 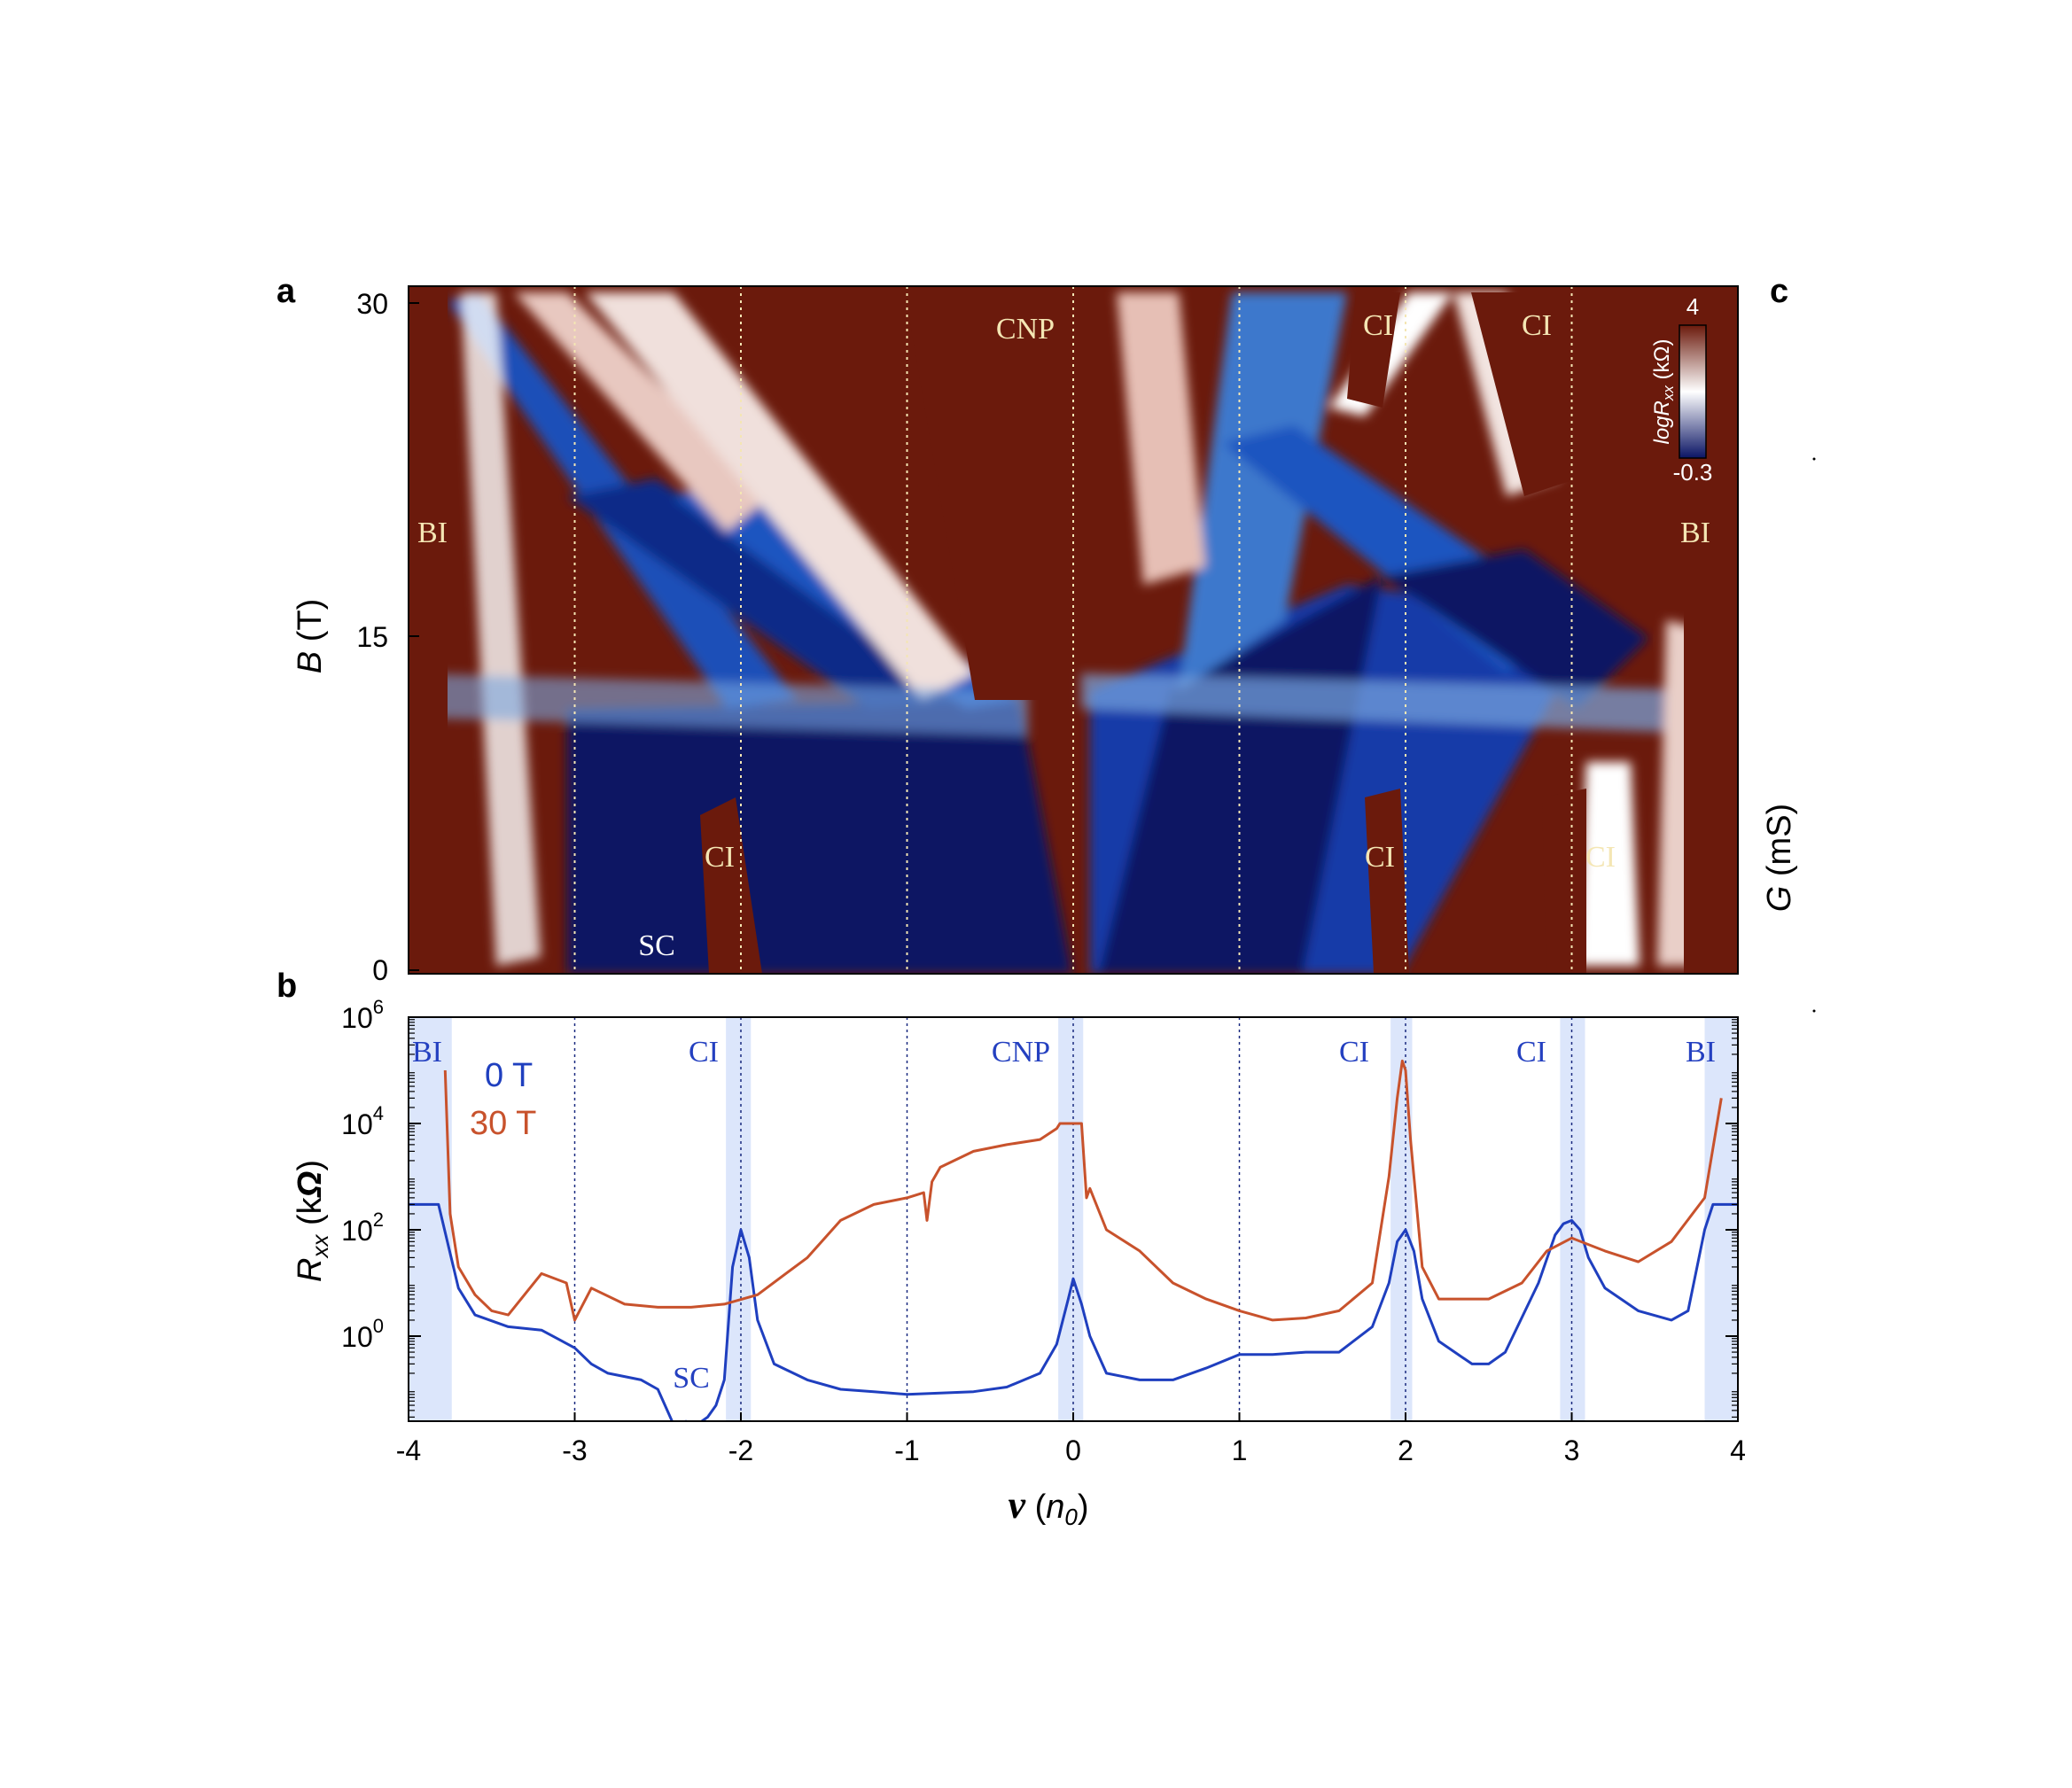 What do you see at coordinates (1695, 533) in the screenshot?
I see `heatmap-annotation-bi-right: BI` at bounding box center [1695, 533].